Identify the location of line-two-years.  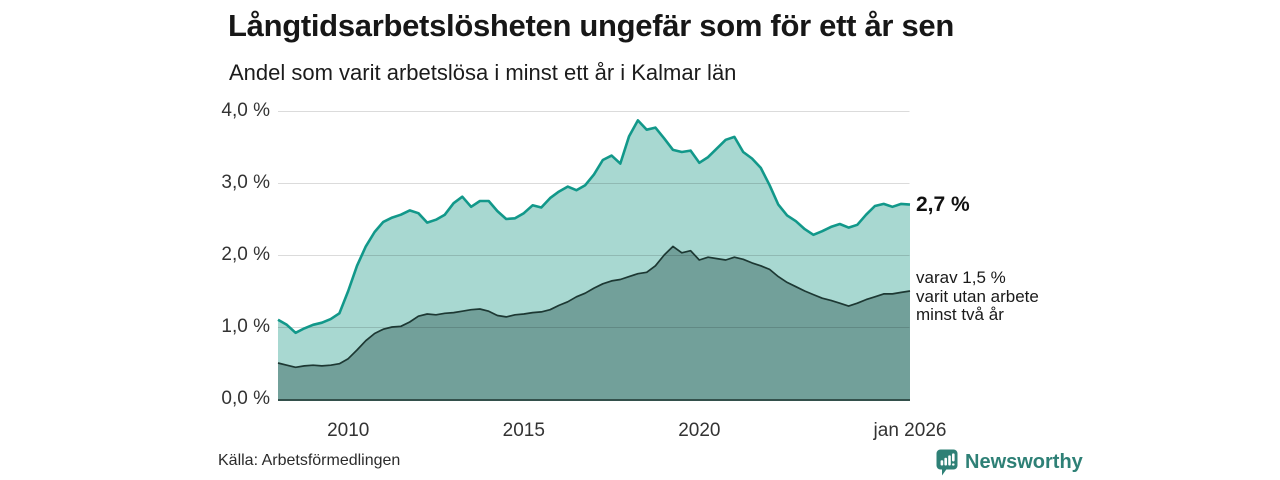
(594, 307).